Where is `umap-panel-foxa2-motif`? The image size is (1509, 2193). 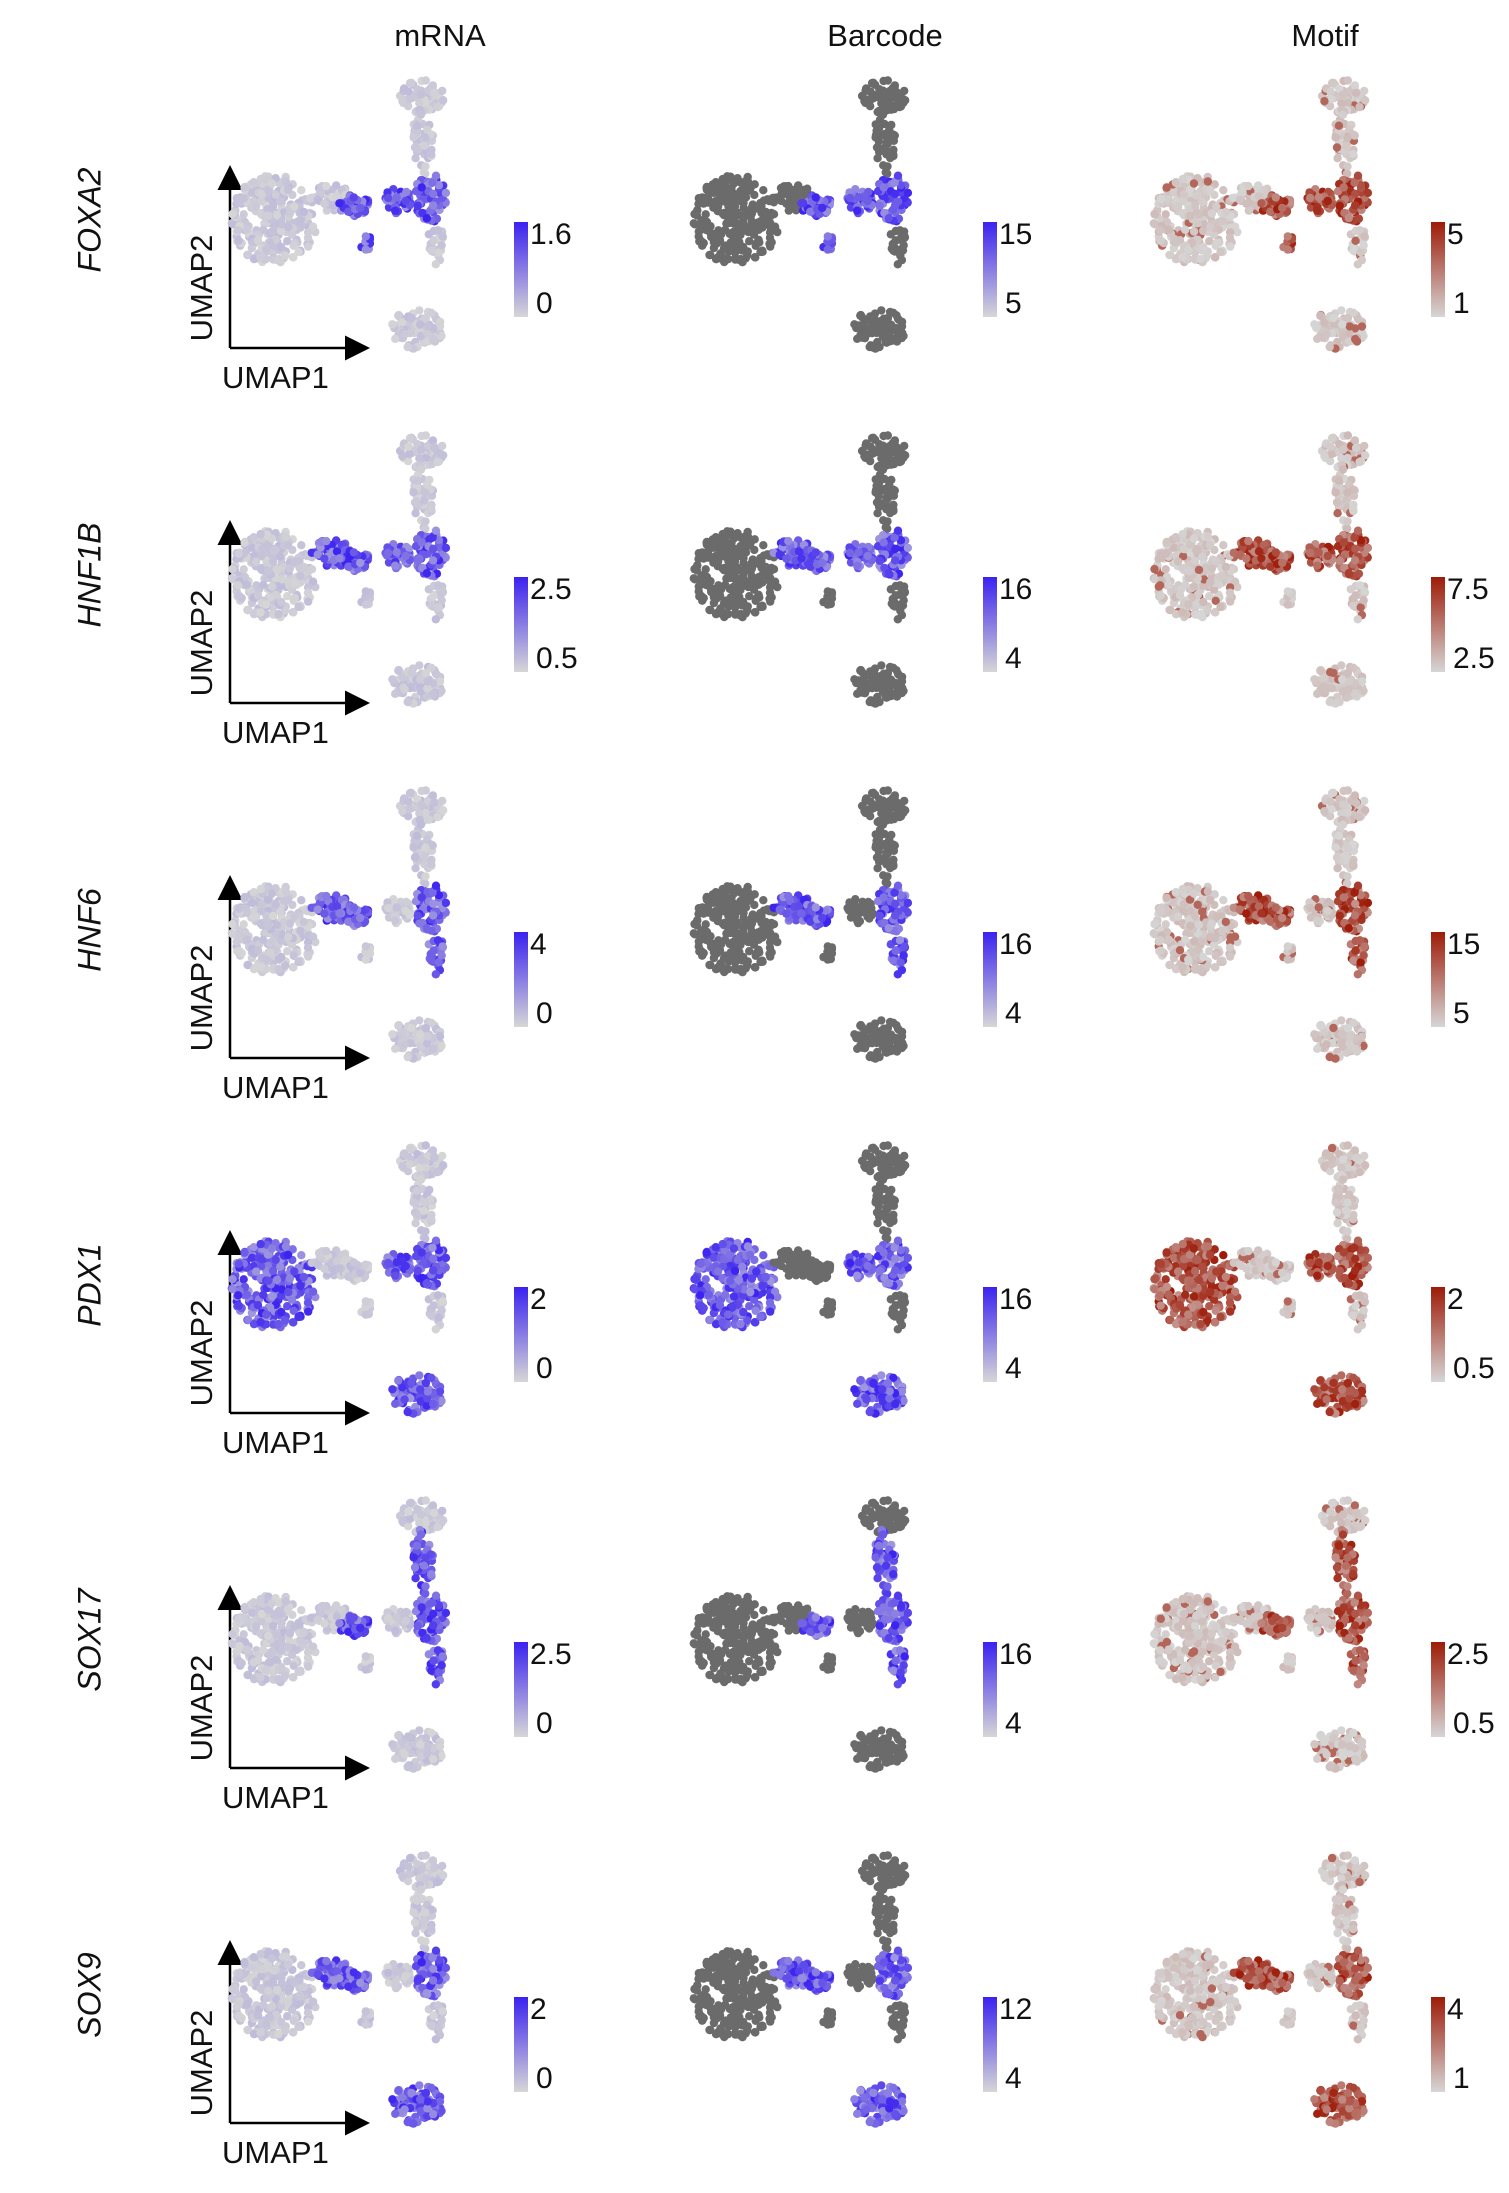
umap-panel-foxa2-motif is located at coordinates (1261, 214).